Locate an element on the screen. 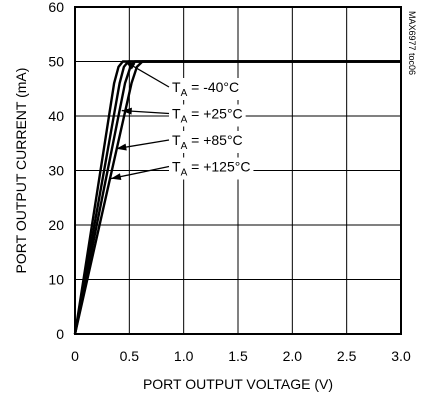  x-tick-label: 2.5 is located at coordinates (347, 356).